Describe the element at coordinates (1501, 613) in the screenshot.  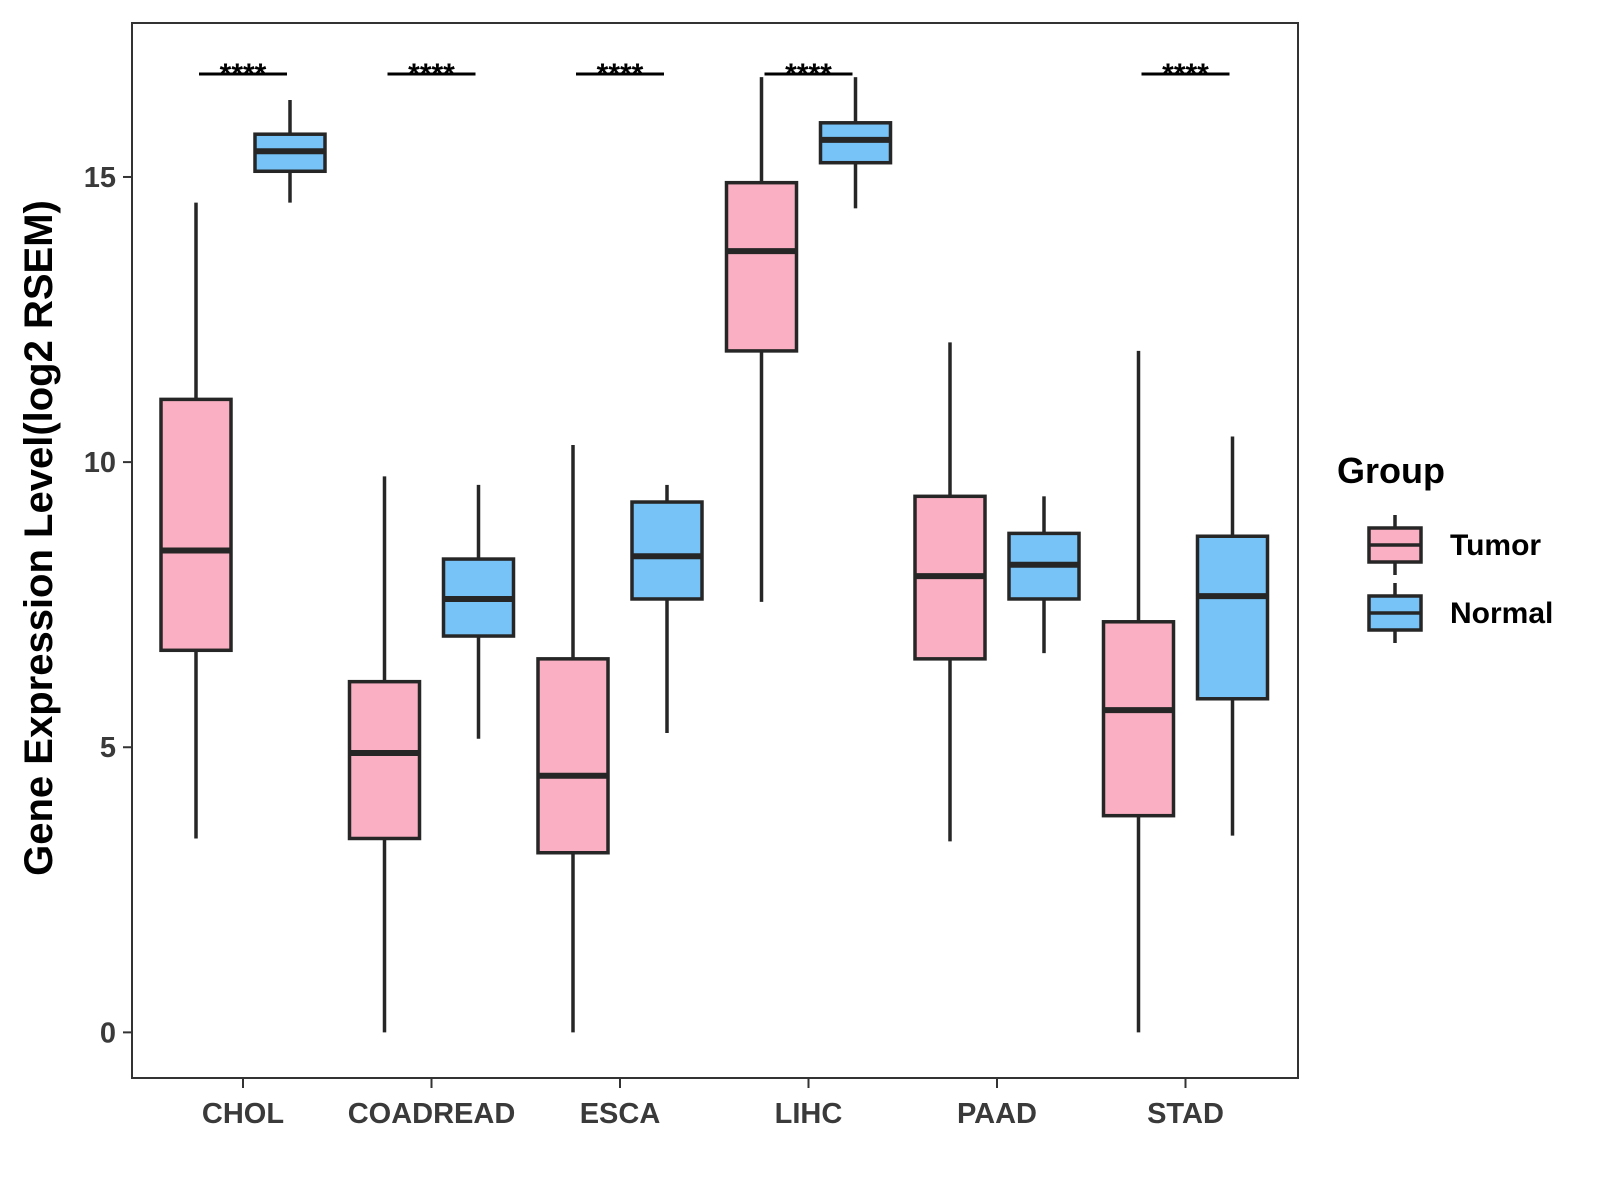
I see `legend-label: Normal` at that location.